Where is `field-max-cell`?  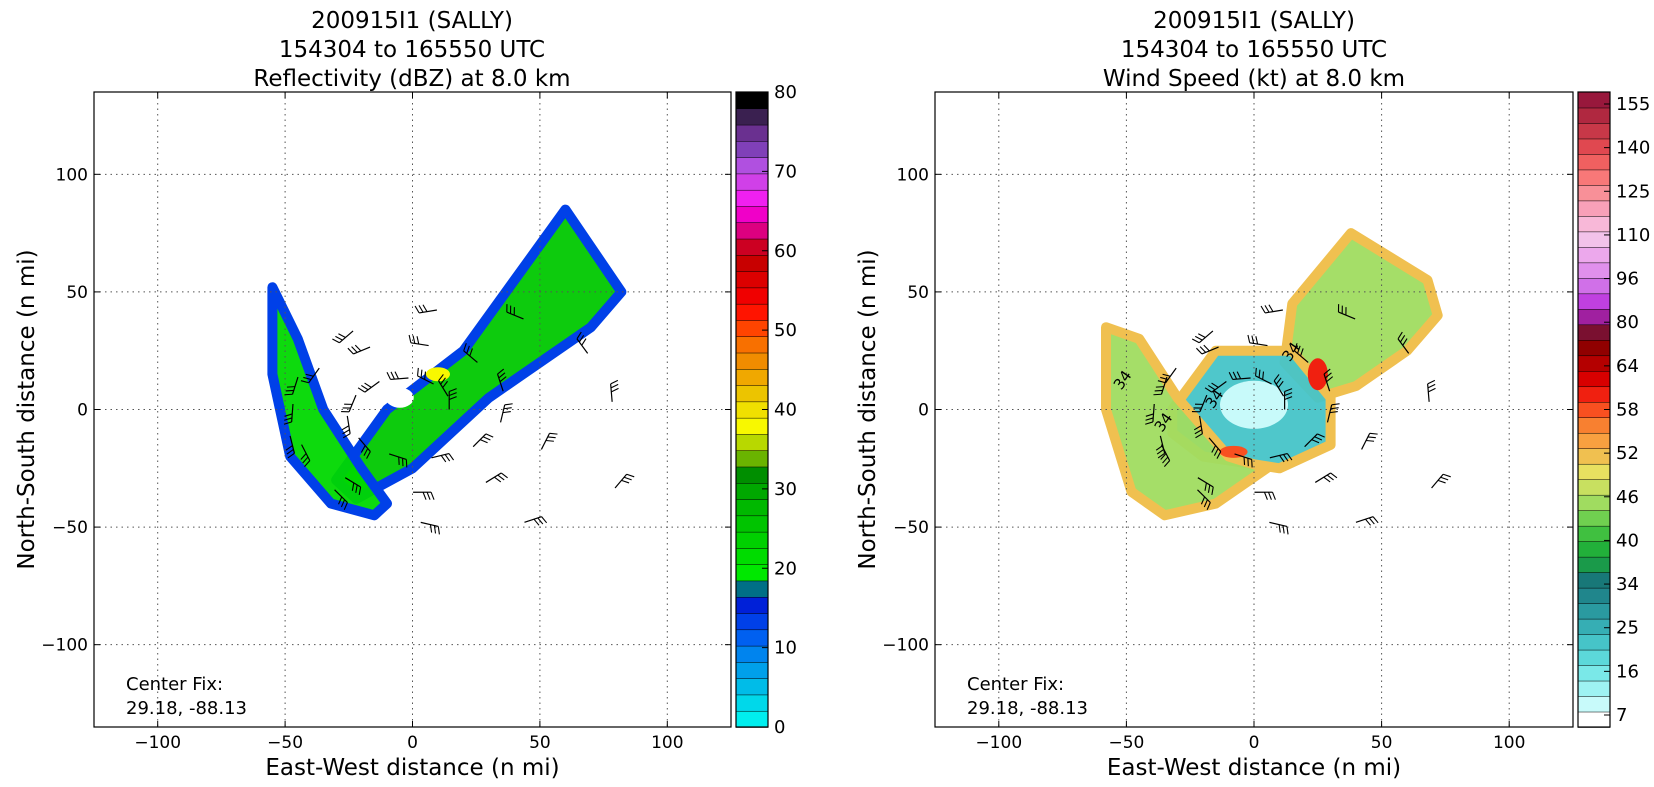 field-max-cell is located at coordinates (437, 374).